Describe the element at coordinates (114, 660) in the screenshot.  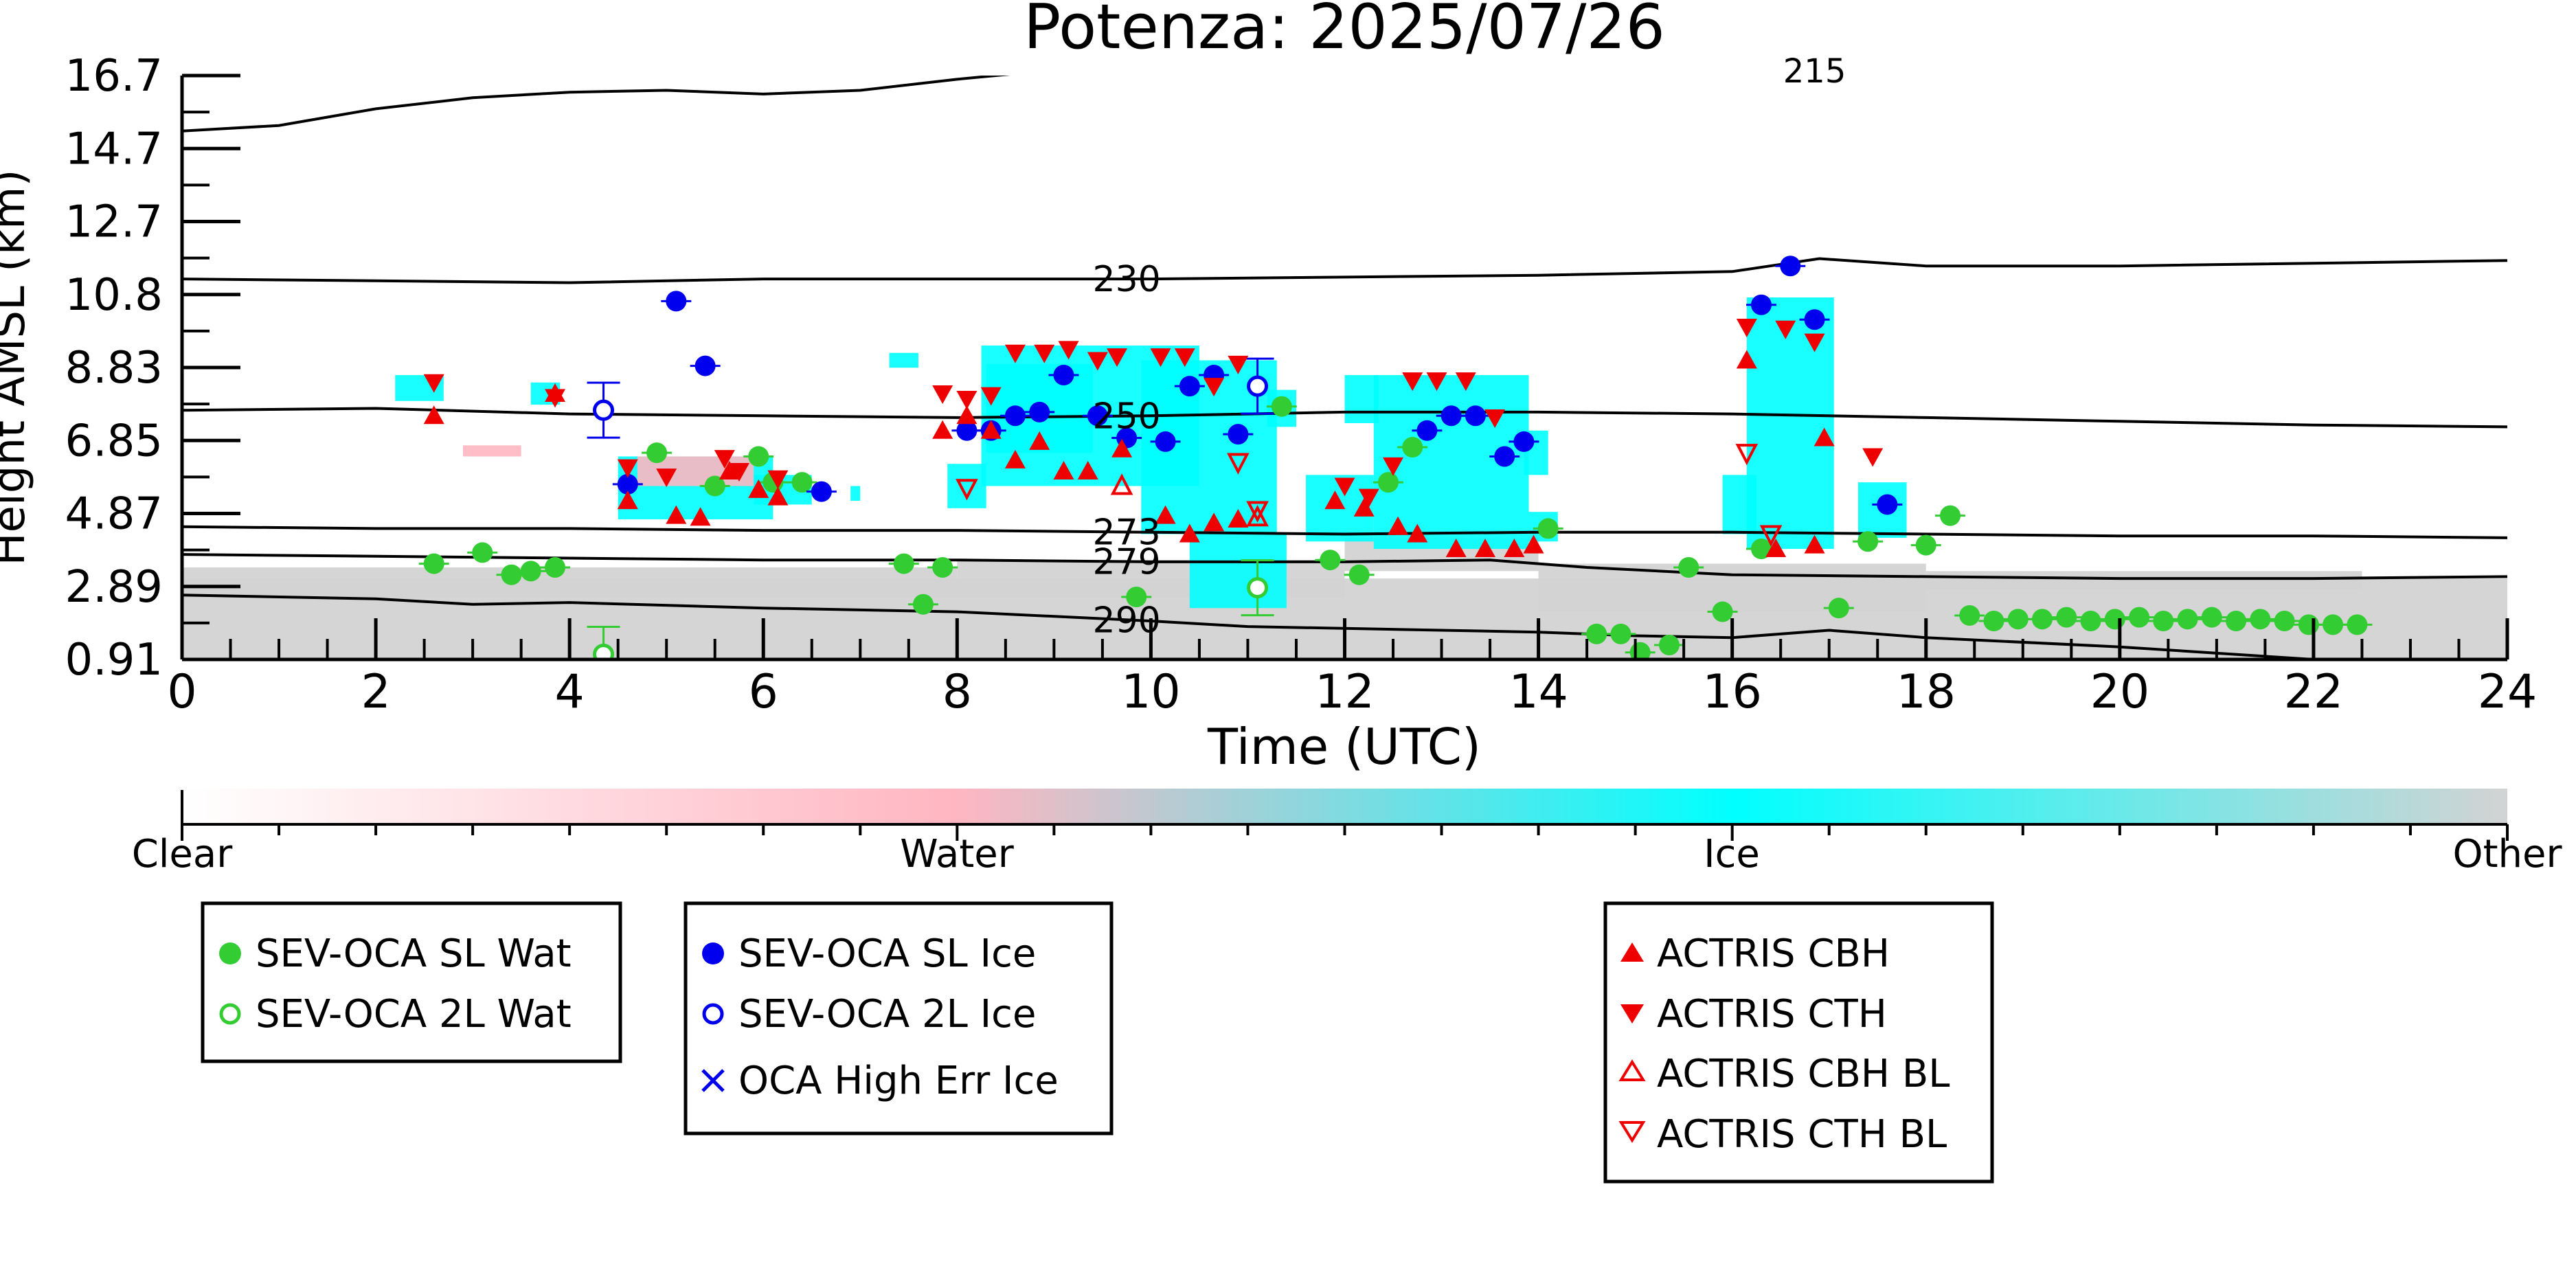
I see `y-tick-label: 0.91` at that location.